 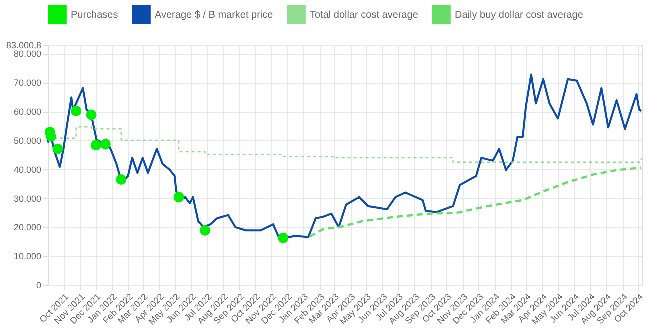 What do you see at coordinates (94, 15) in the screenshot?
I see `legend-label: Purchases` at bounding box center [94, 15].